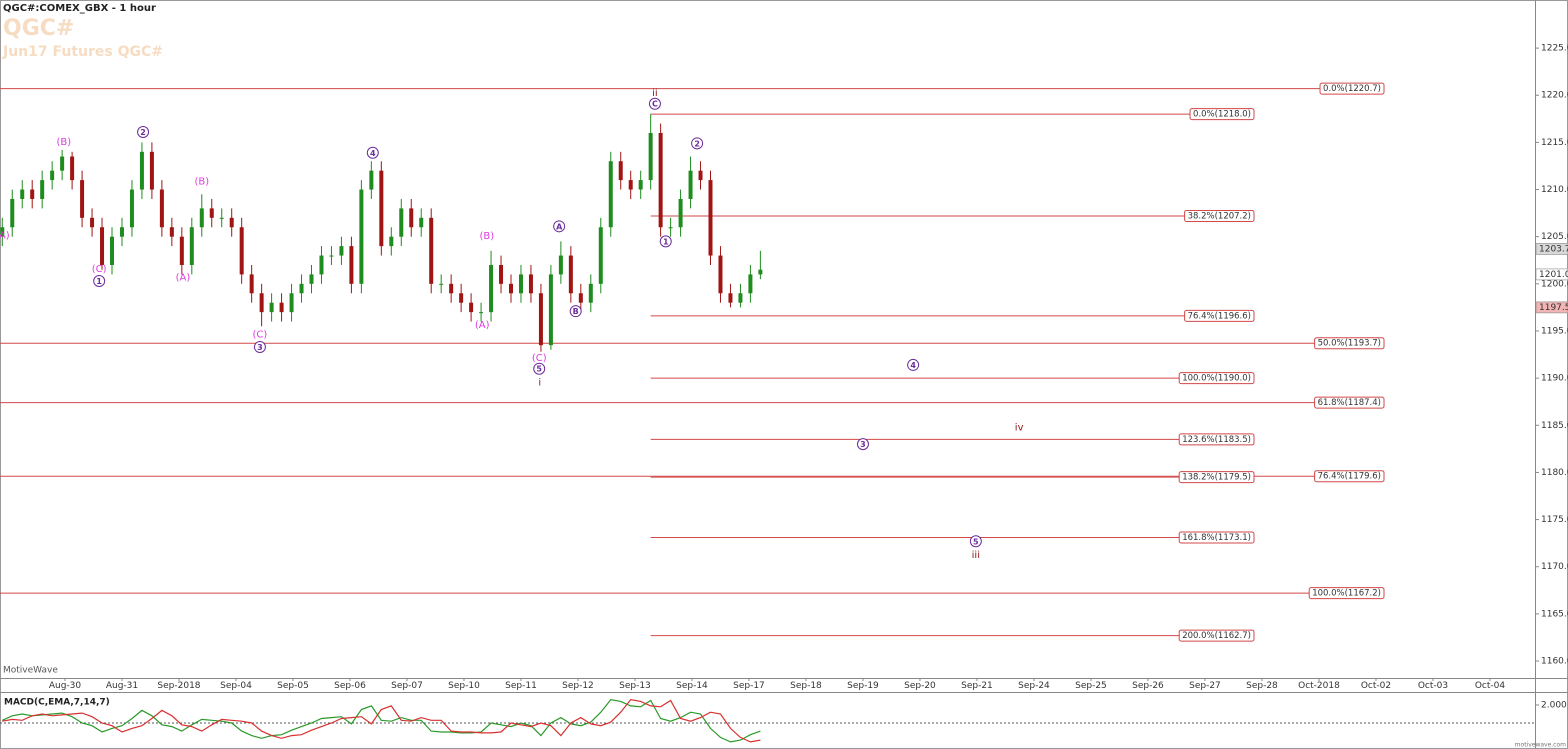 The image size is (1568, 749). I want to click on wave-label: (A), so click(183, 278).